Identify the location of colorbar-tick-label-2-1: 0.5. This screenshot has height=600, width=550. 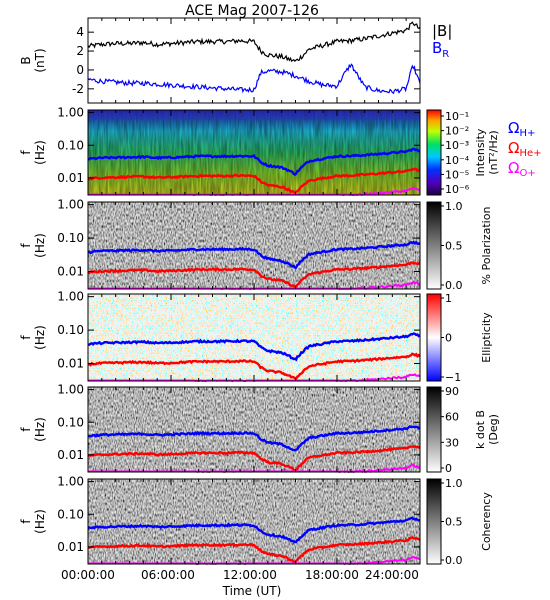
(454, 246).